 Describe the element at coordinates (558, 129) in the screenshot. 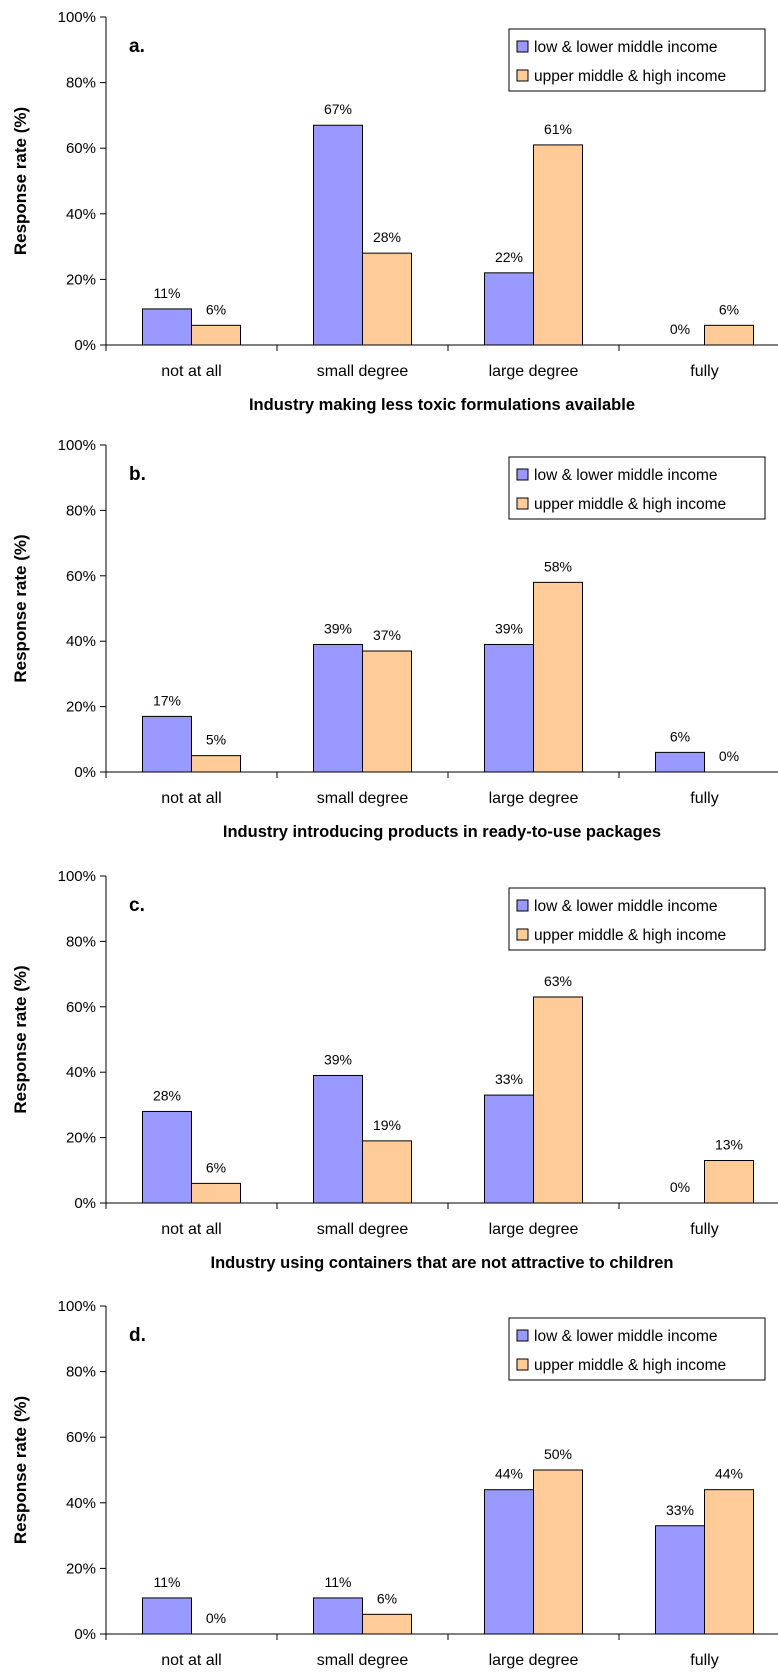

I see `data-label: 61%` at that location.